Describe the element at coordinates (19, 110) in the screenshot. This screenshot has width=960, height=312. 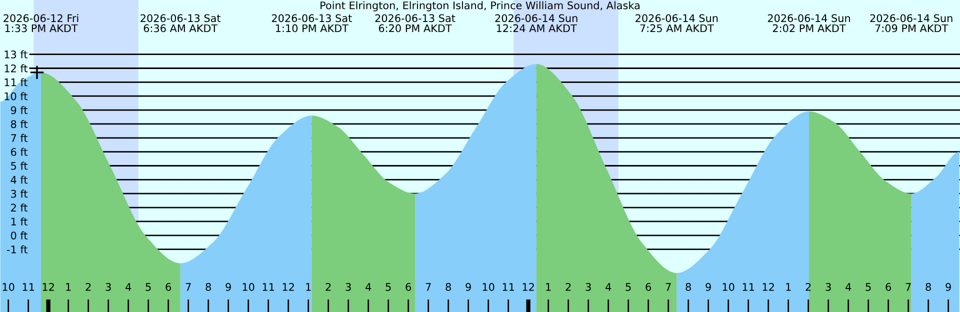
I see `y-tick-label: 9 ft` at that location.